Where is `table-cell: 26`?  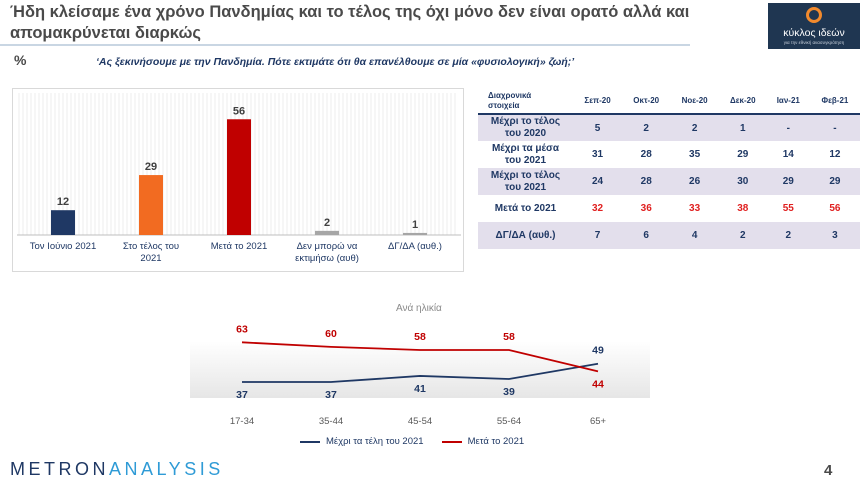
table-cell: 26 is located at coordinates (694, 181).